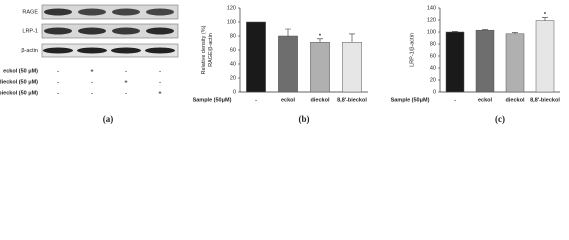 Image resolution: width=569 pixels, height=240 pixels. Describe the element at coordinates (211, 50) in the screenshot. I see `y-axis-title: RAGE/β-actin` at that location.